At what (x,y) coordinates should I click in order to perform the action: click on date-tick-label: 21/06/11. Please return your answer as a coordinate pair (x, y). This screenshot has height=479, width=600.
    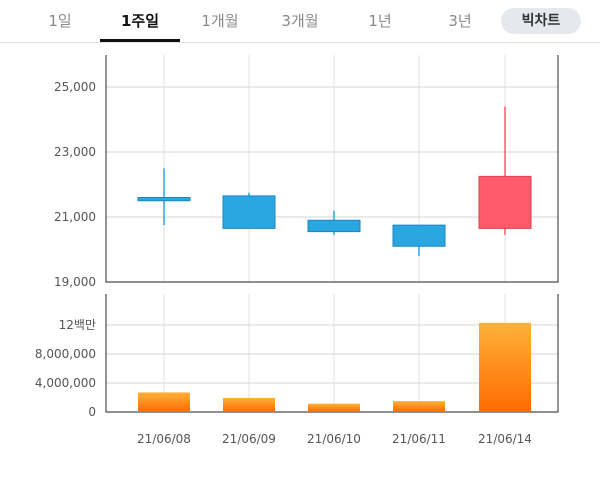
    Looking at the image, I should click on (419, 439).